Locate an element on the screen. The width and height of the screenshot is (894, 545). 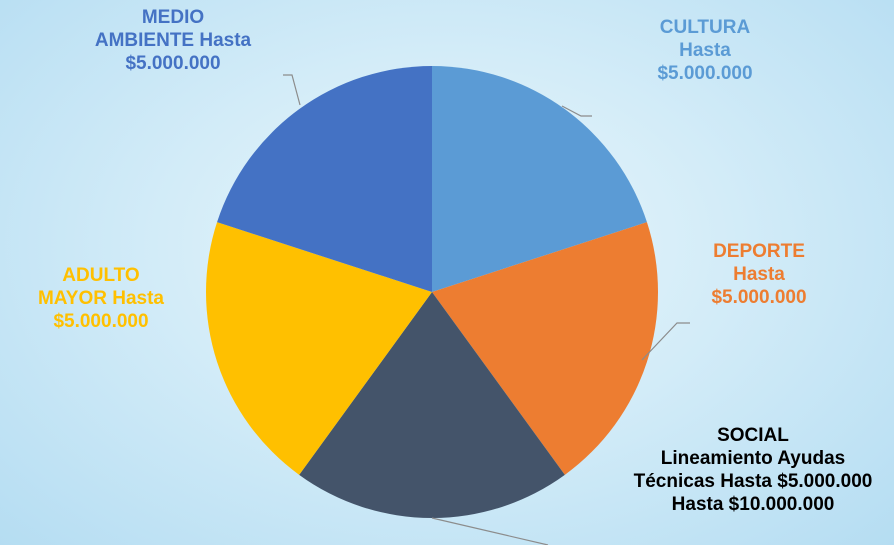
label-medio-ambiente: MEDIO AMBIENTE Hasta $5.000.000 is located at coordinates (173, 40).